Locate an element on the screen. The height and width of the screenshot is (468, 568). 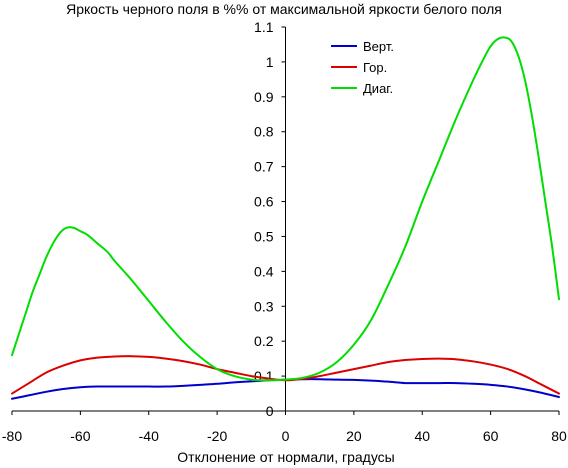
y-tick-label: 0.8 is located at coordinates (264, 132).